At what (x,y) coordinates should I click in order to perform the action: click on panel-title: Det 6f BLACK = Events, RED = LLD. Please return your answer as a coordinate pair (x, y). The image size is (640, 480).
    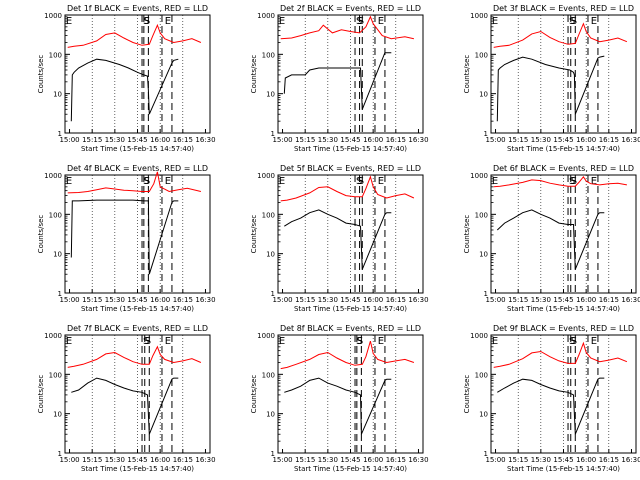
    Looking at the image, I should click on (563, 168).